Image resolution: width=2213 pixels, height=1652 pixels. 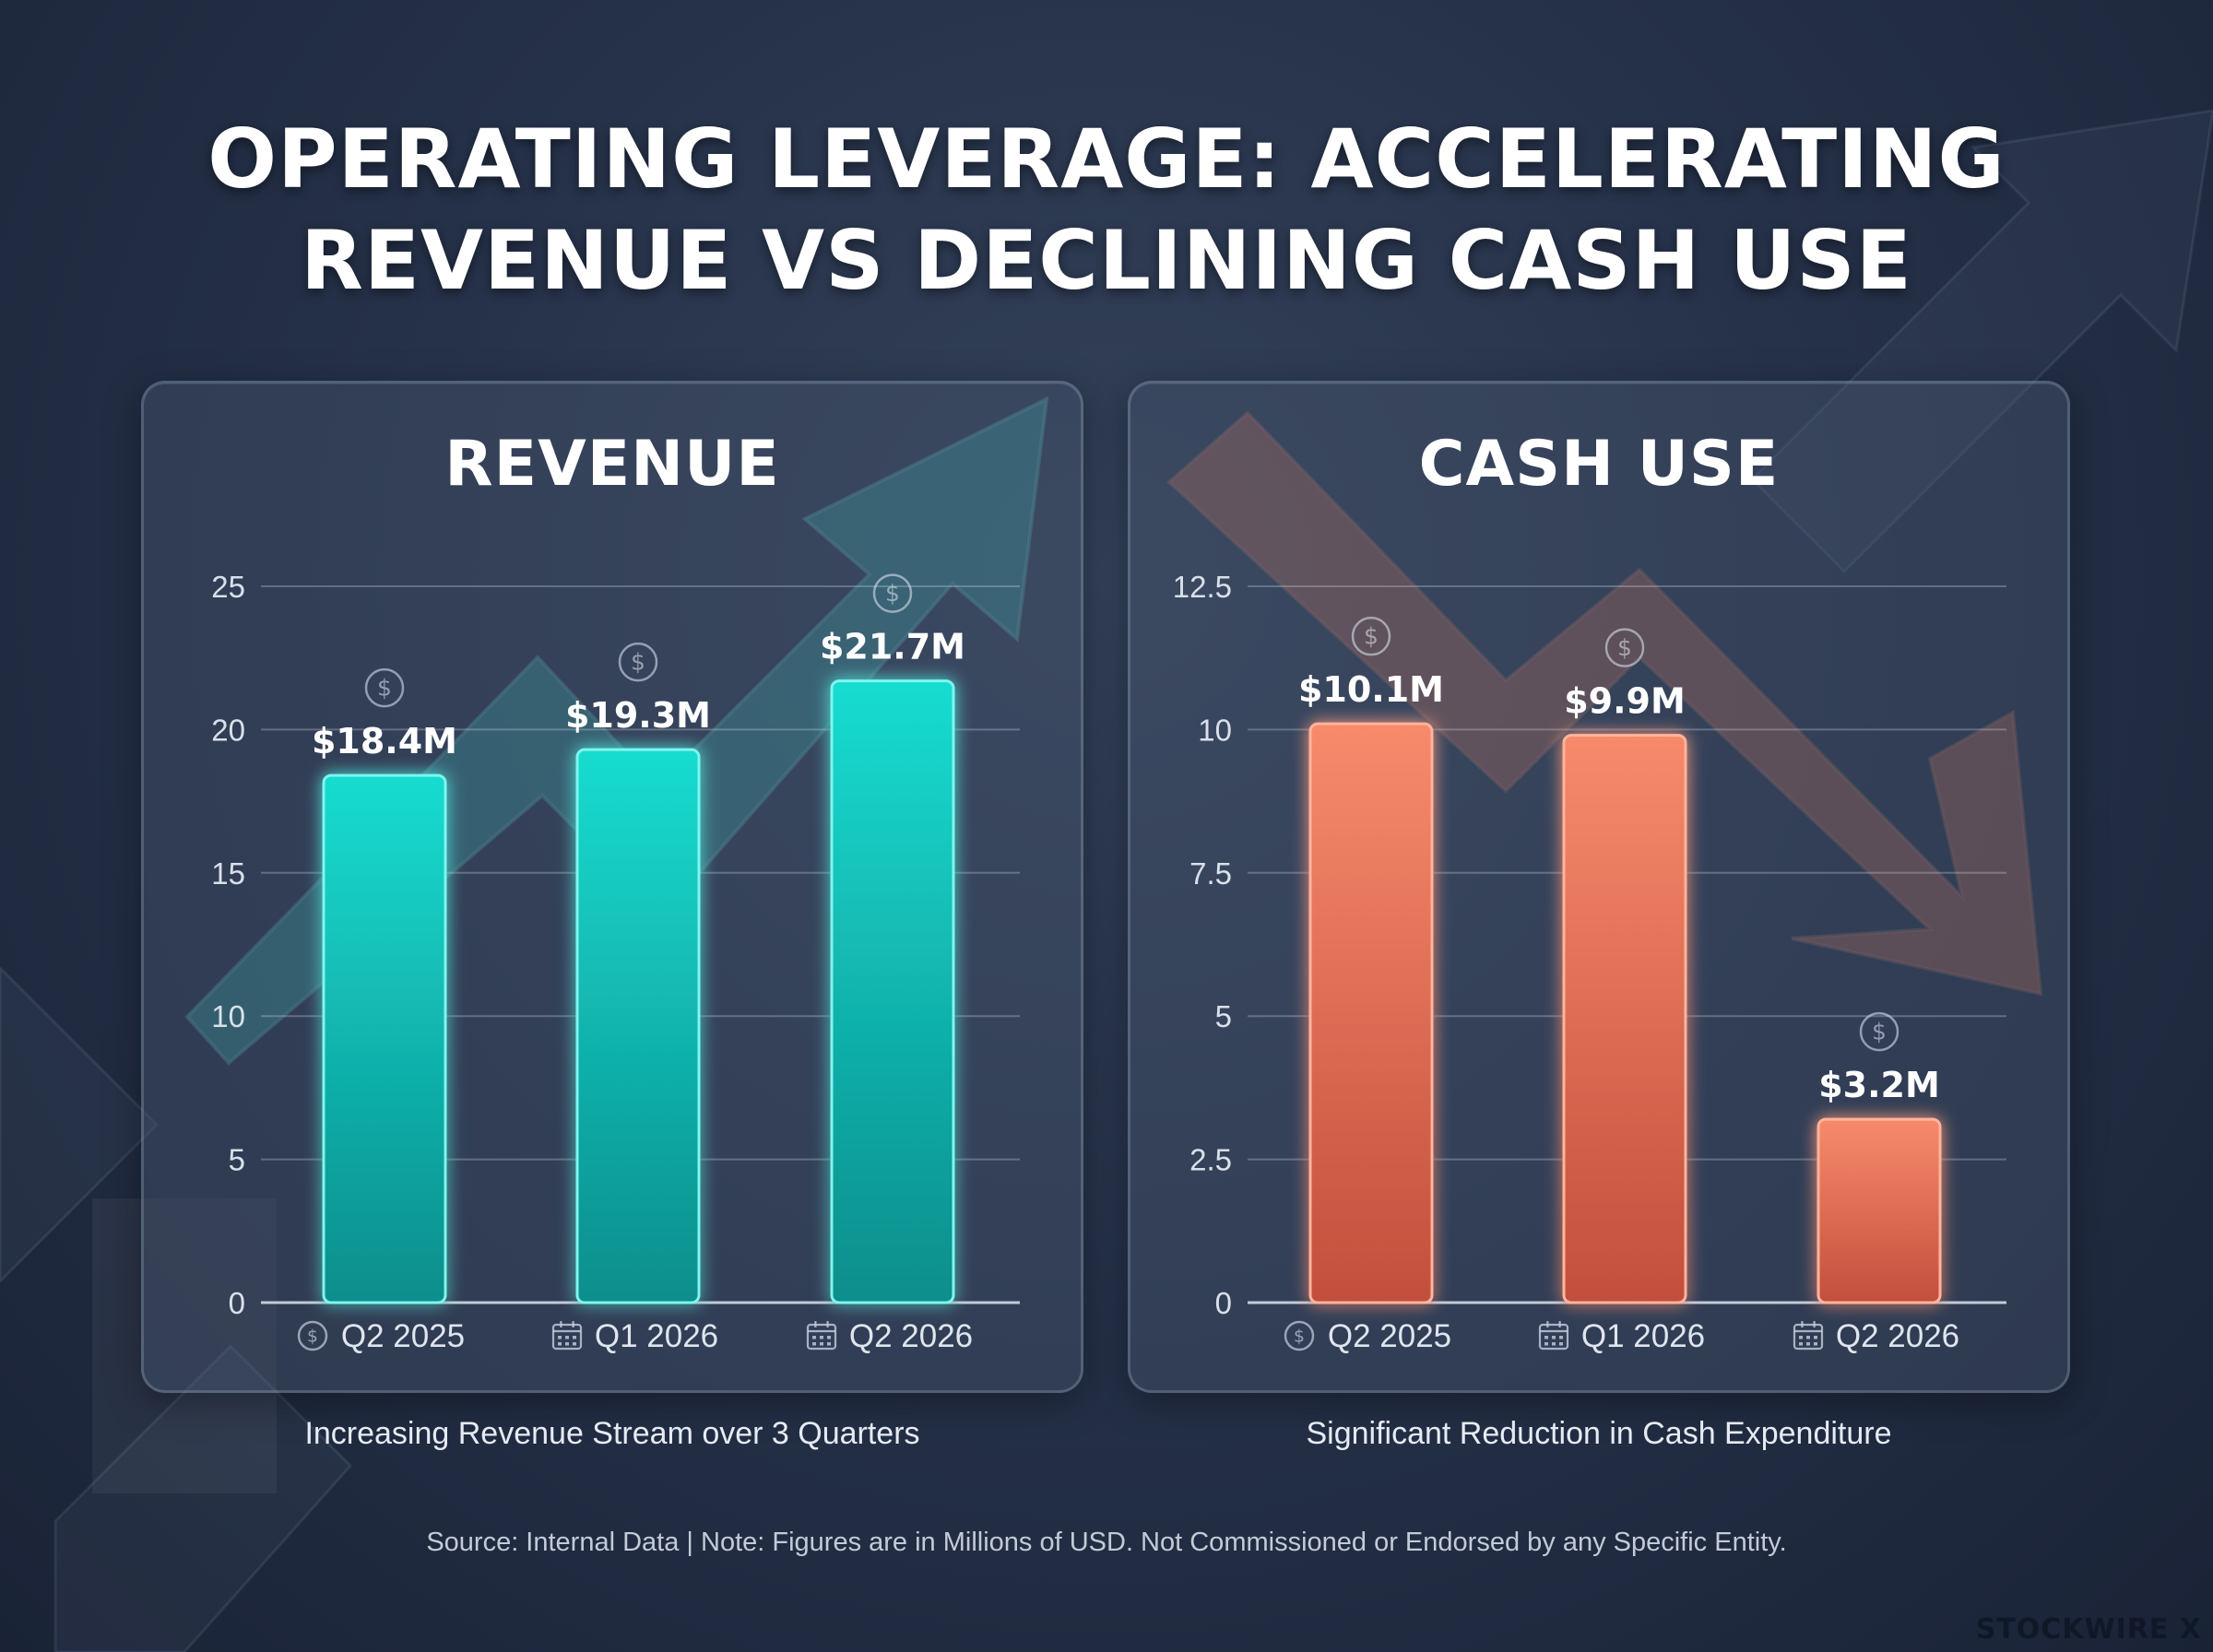 I want to click on y-tick-label: 12.5, so click(x=1202, y=587).